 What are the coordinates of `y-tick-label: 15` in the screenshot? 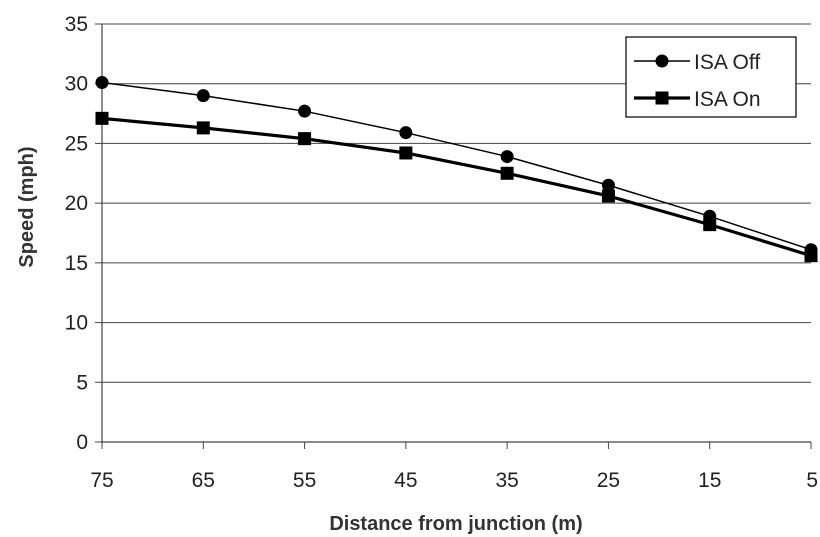 It's located at (76, 263).